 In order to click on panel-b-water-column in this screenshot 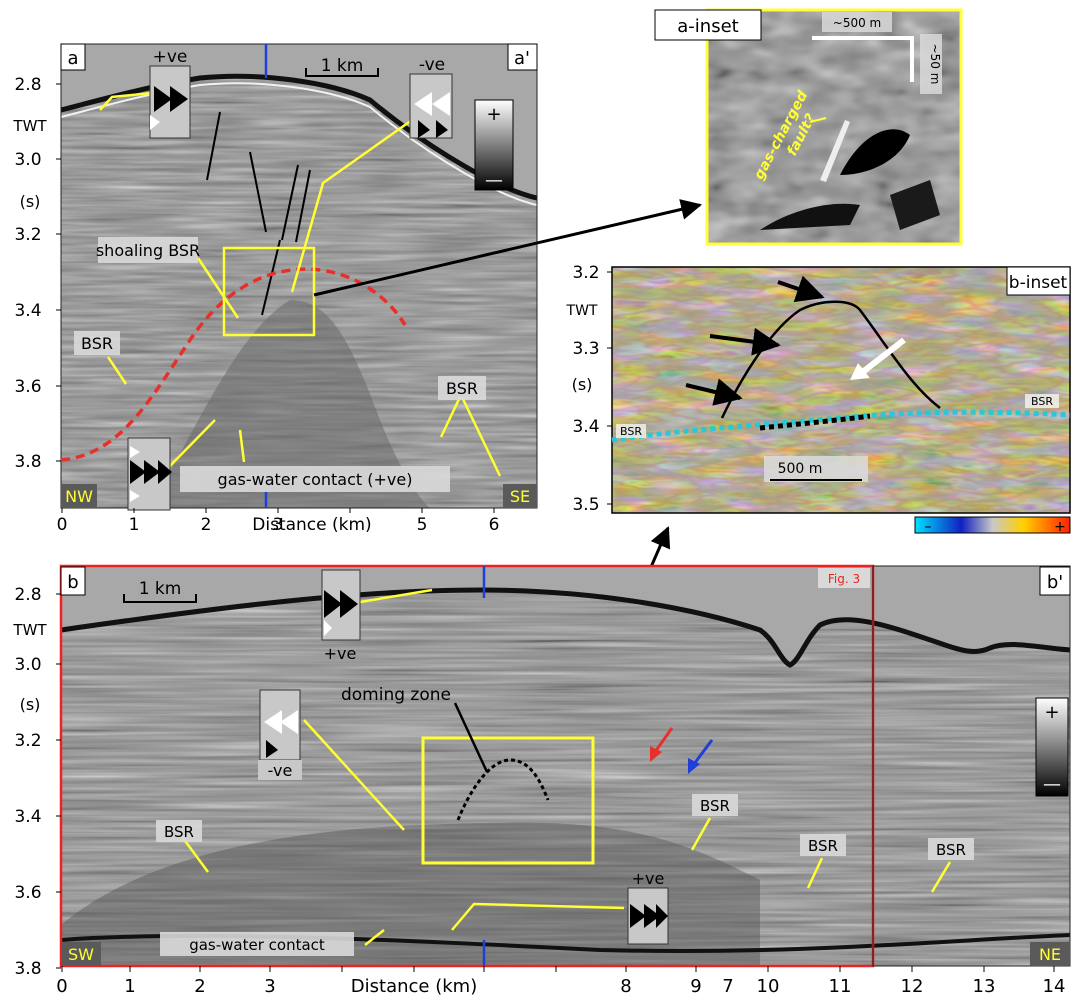, I will do `click(565, 615)`.